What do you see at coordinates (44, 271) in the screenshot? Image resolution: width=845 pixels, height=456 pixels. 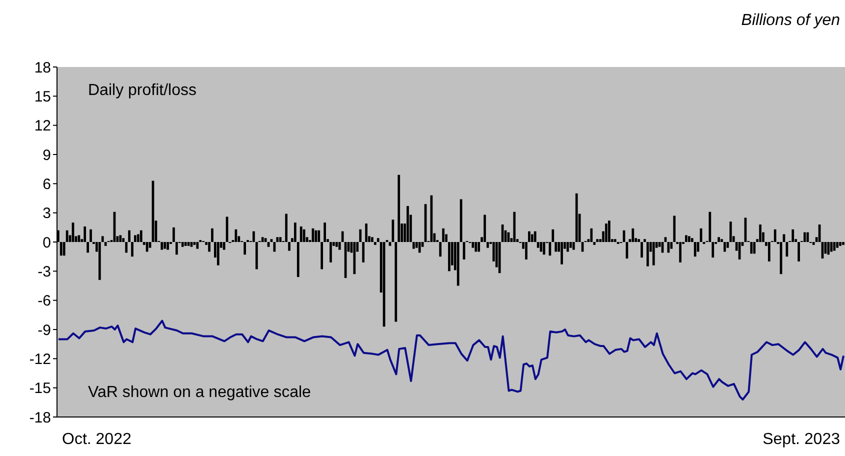 I see `y-tick-label: -3` at bounding box center [44, 271].